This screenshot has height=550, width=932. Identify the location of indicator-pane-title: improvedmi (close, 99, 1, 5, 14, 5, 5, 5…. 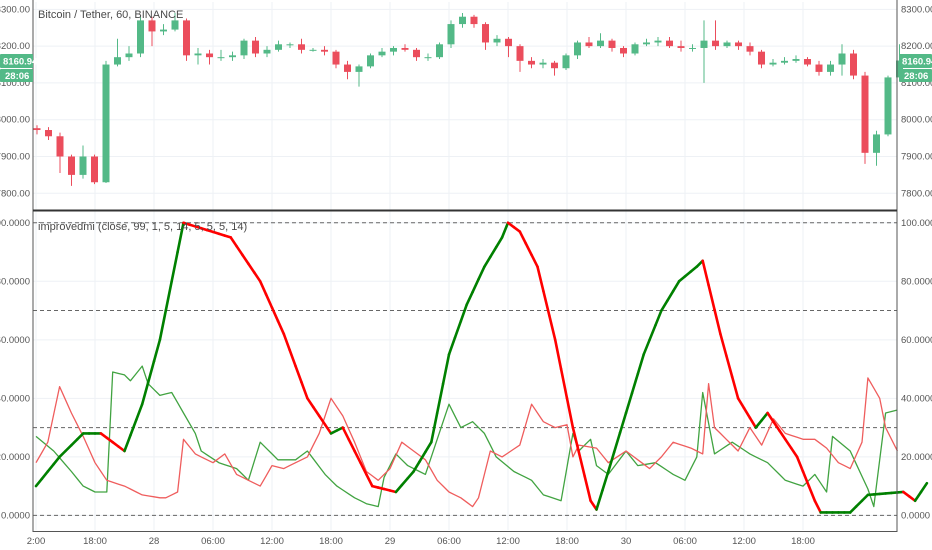
(142, 227).